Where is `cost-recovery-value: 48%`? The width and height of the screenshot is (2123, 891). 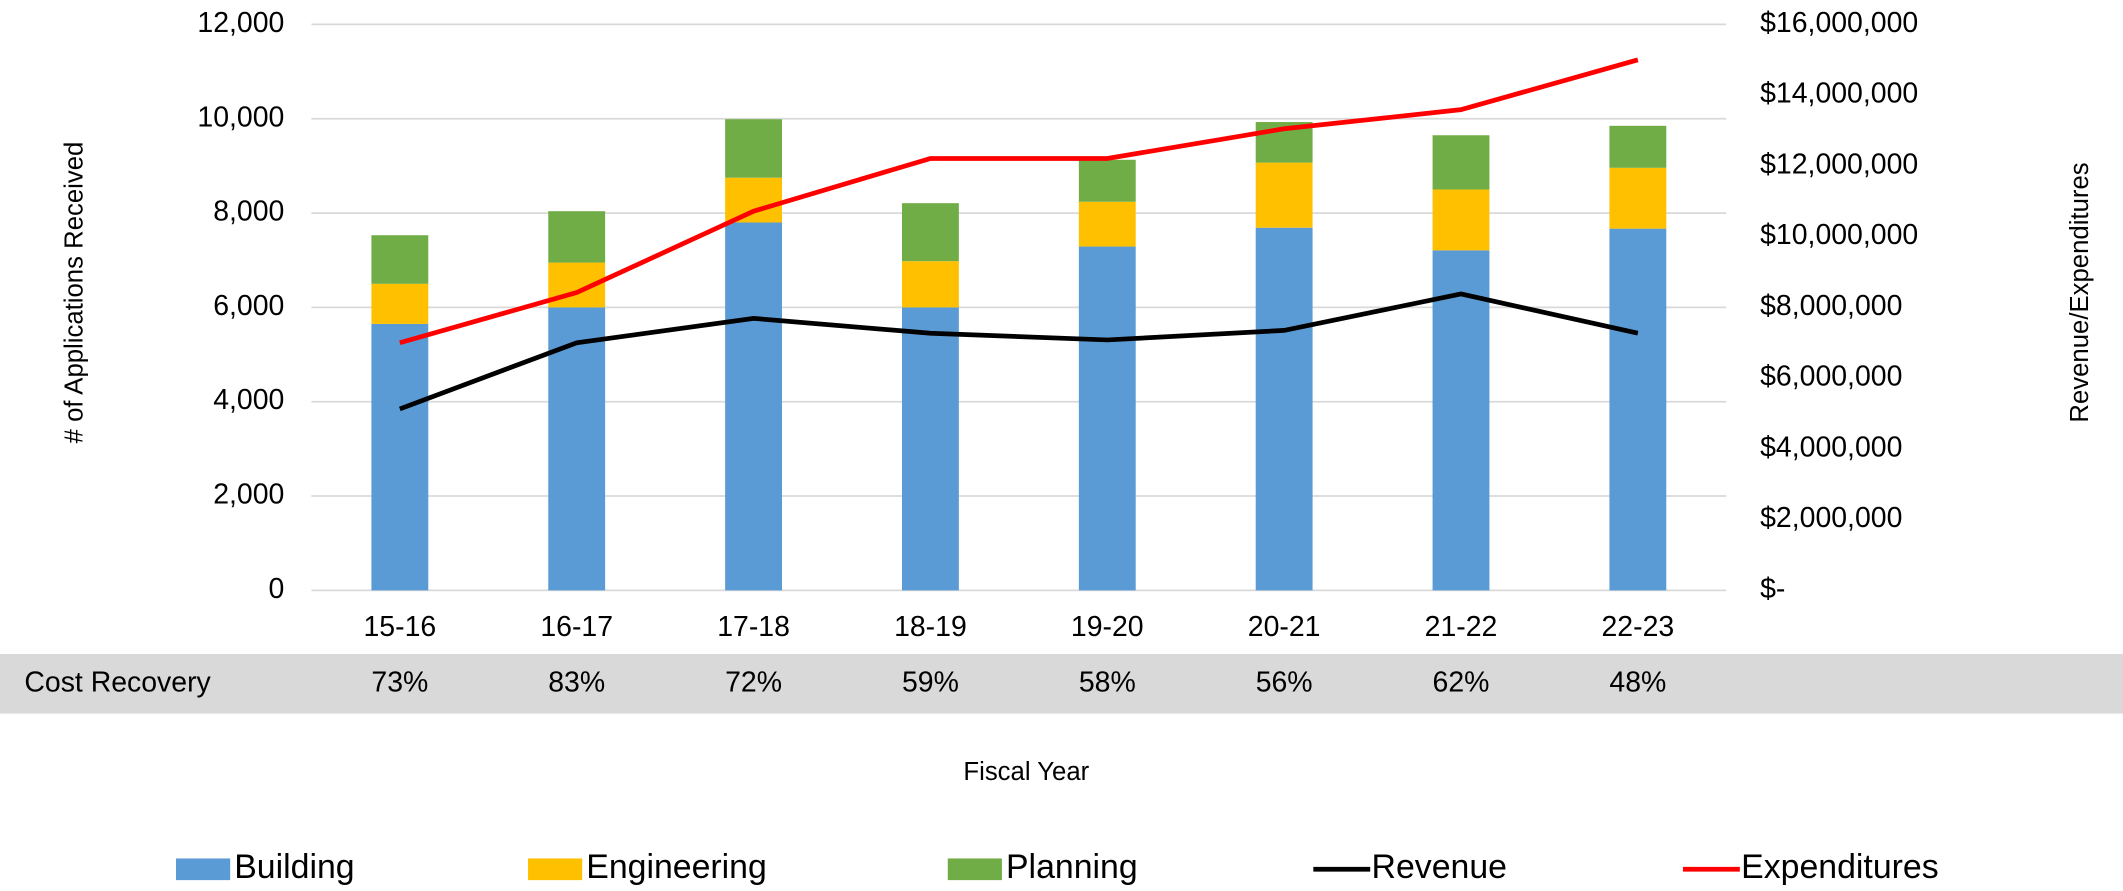
cost-recovery-value: 48% is located at coordinates (1637, 682).